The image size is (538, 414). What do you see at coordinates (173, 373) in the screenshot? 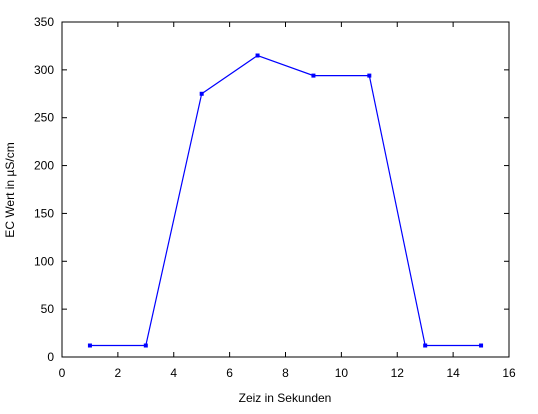
I see `x-tick-label: 4` at bounding box center [173, 373].